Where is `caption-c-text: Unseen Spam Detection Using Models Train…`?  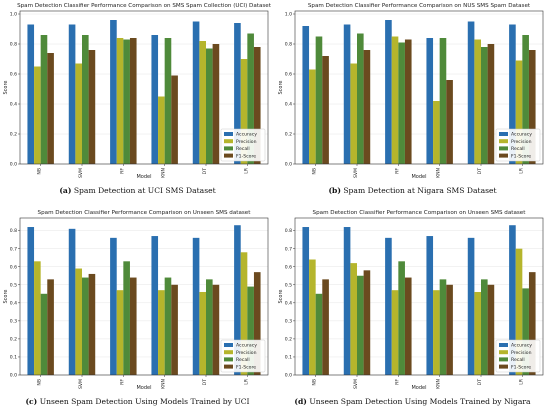
caption-c-text: Unseen Spam Detection Using Models Train… is located at coordinates (144, 401).